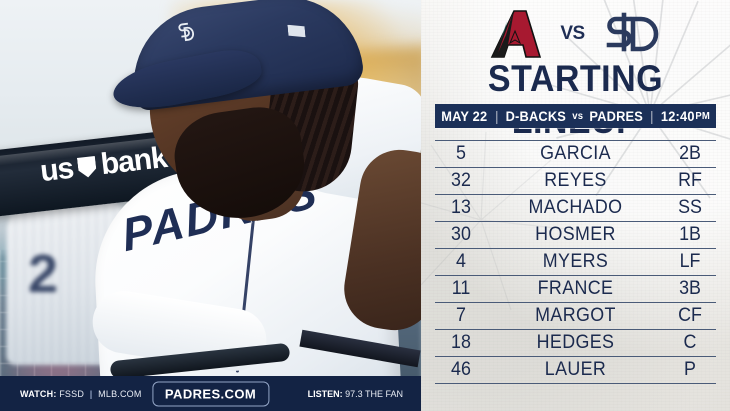 Image resolution: width=730 pixels, height=411 pixels. I want to click on player-name: HEDGES, so click(575, 342).